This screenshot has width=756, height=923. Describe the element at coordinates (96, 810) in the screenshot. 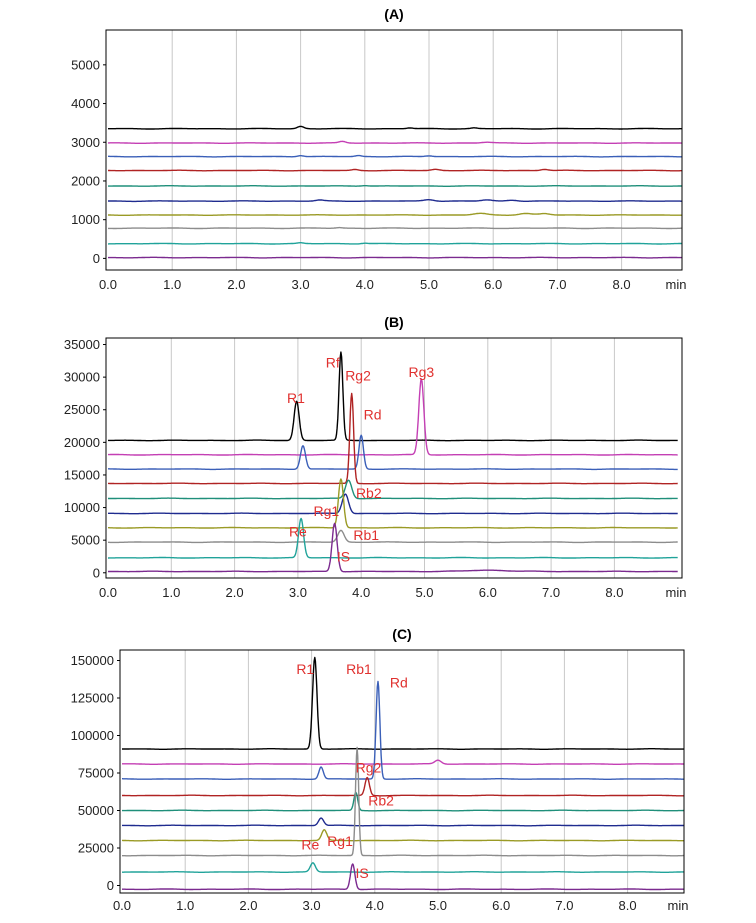

I see `y-tick-label: 50000` at that location.